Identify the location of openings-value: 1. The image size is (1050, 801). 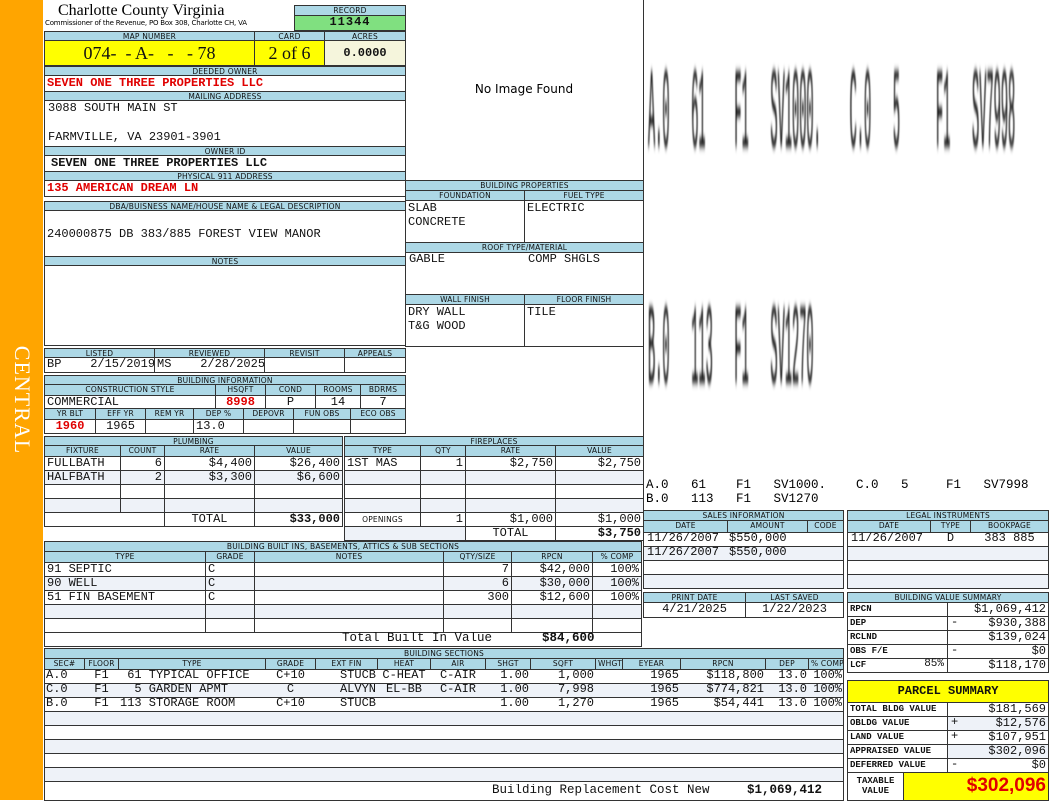
(443, 519).